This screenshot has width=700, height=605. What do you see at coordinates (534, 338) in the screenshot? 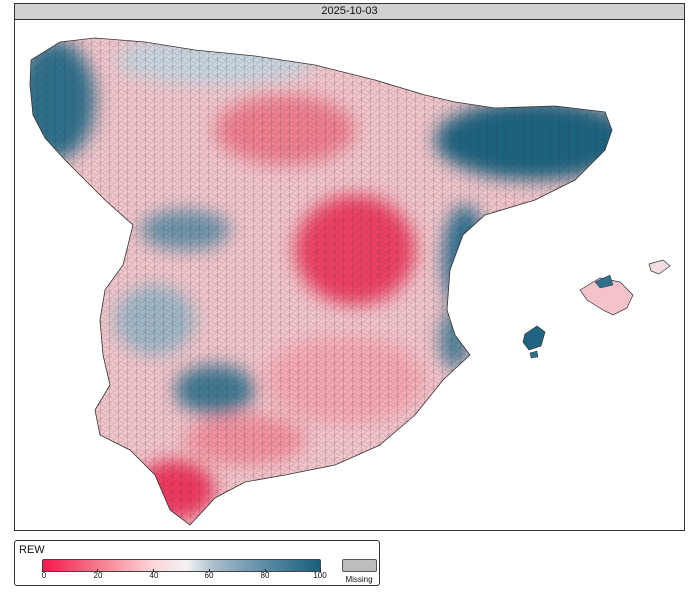
I see `island-ibiza` at bounding box center [534, 338].